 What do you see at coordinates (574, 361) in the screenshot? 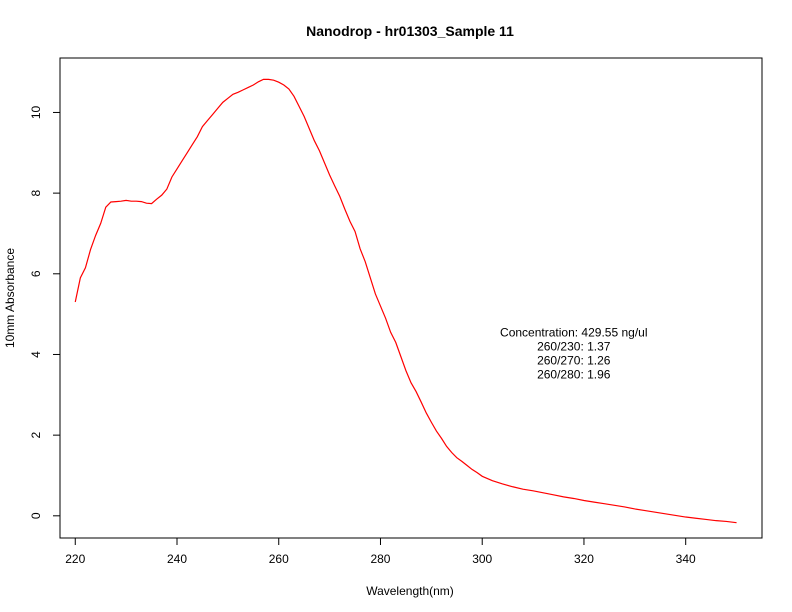
I see `ratio-260-270-annotation: 260/270: 1.26` at bounding box center [574, 361].